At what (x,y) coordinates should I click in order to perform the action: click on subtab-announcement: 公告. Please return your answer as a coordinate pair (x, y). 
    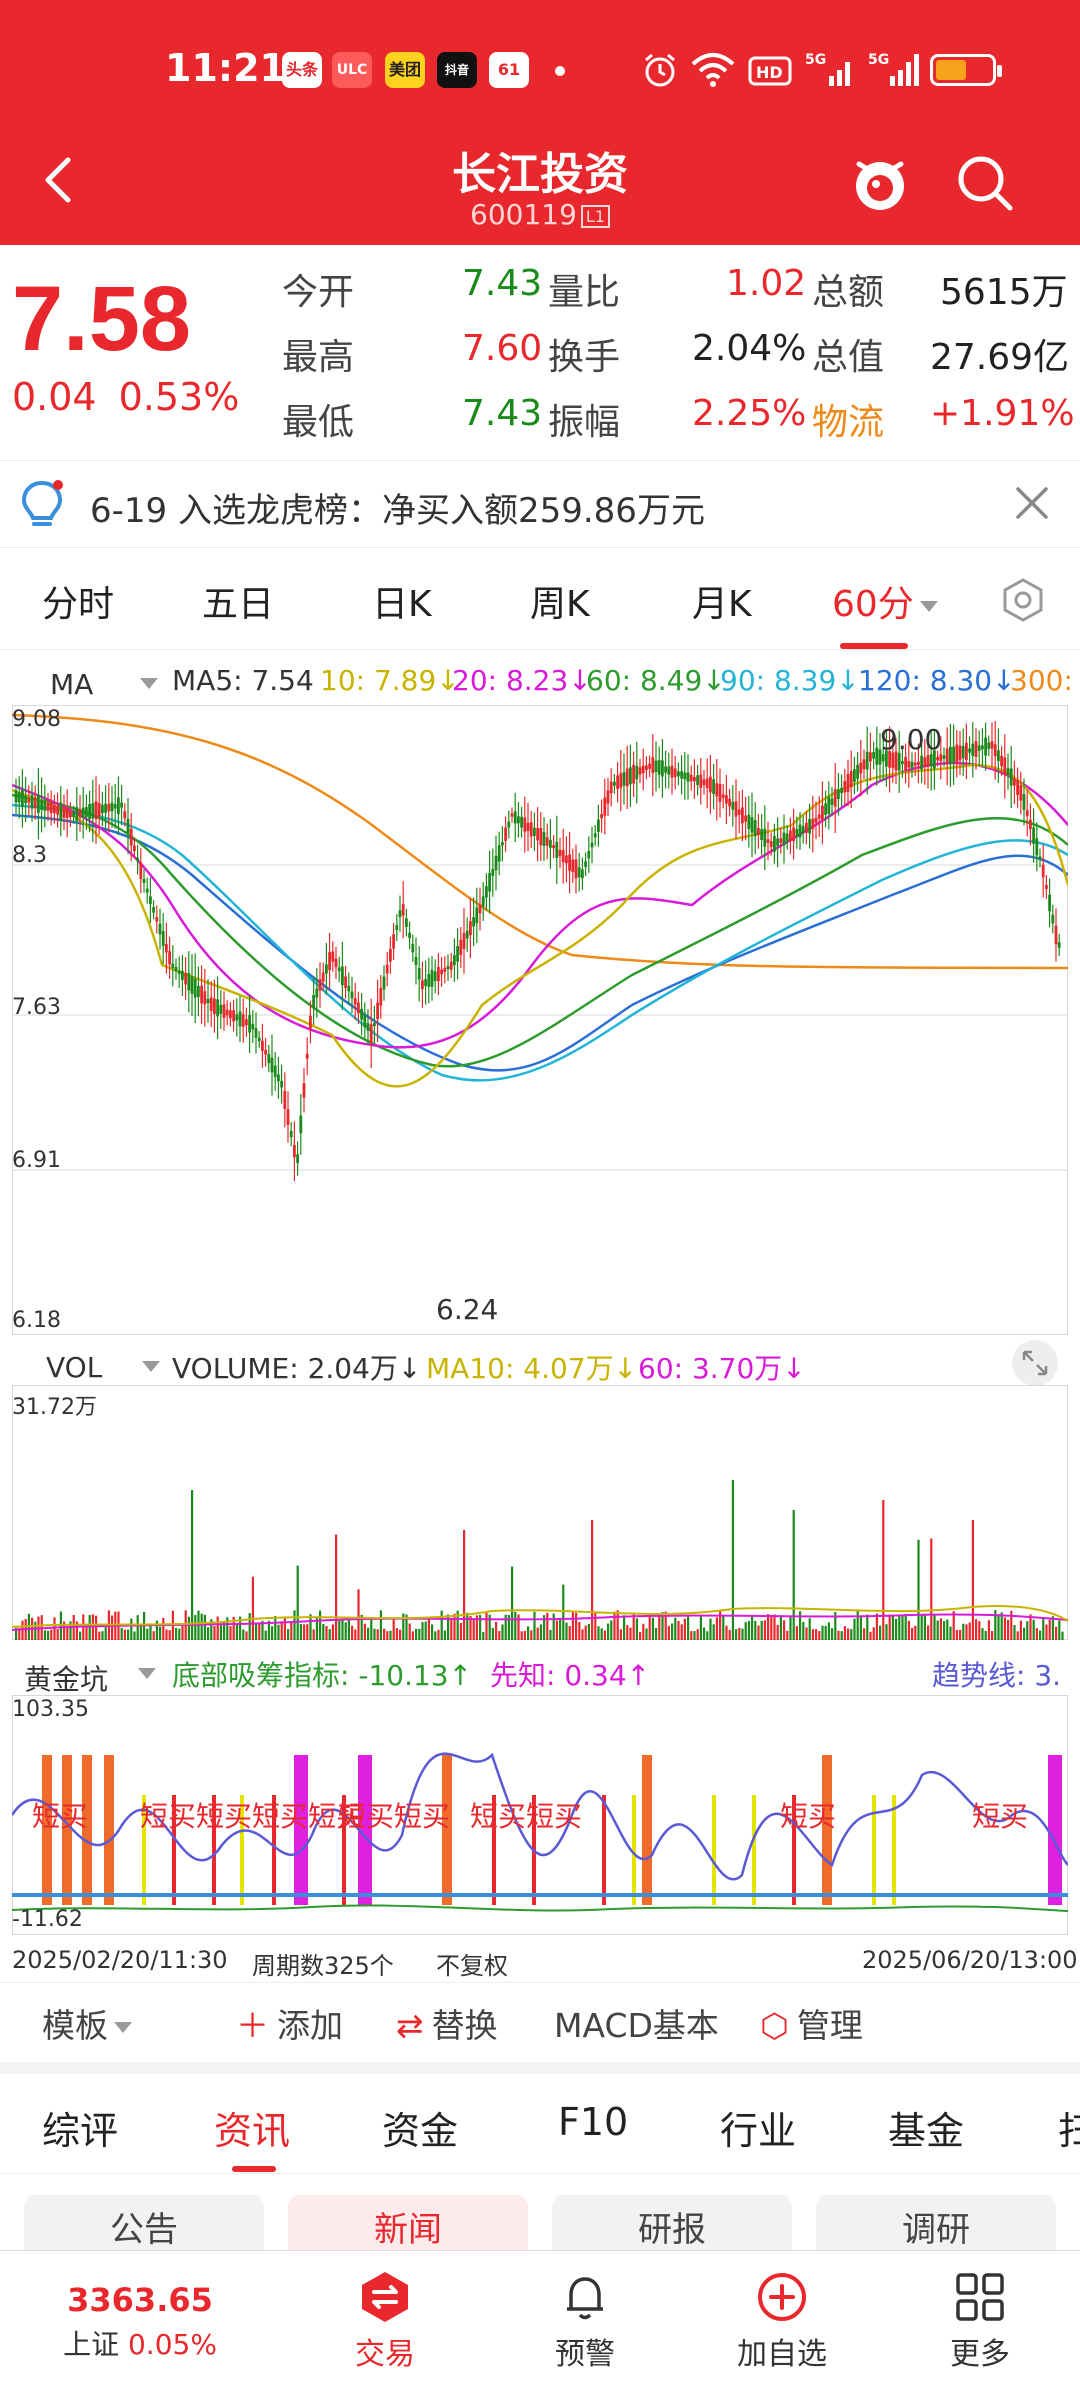
    Looking at the image, I should click on (144, 2225).